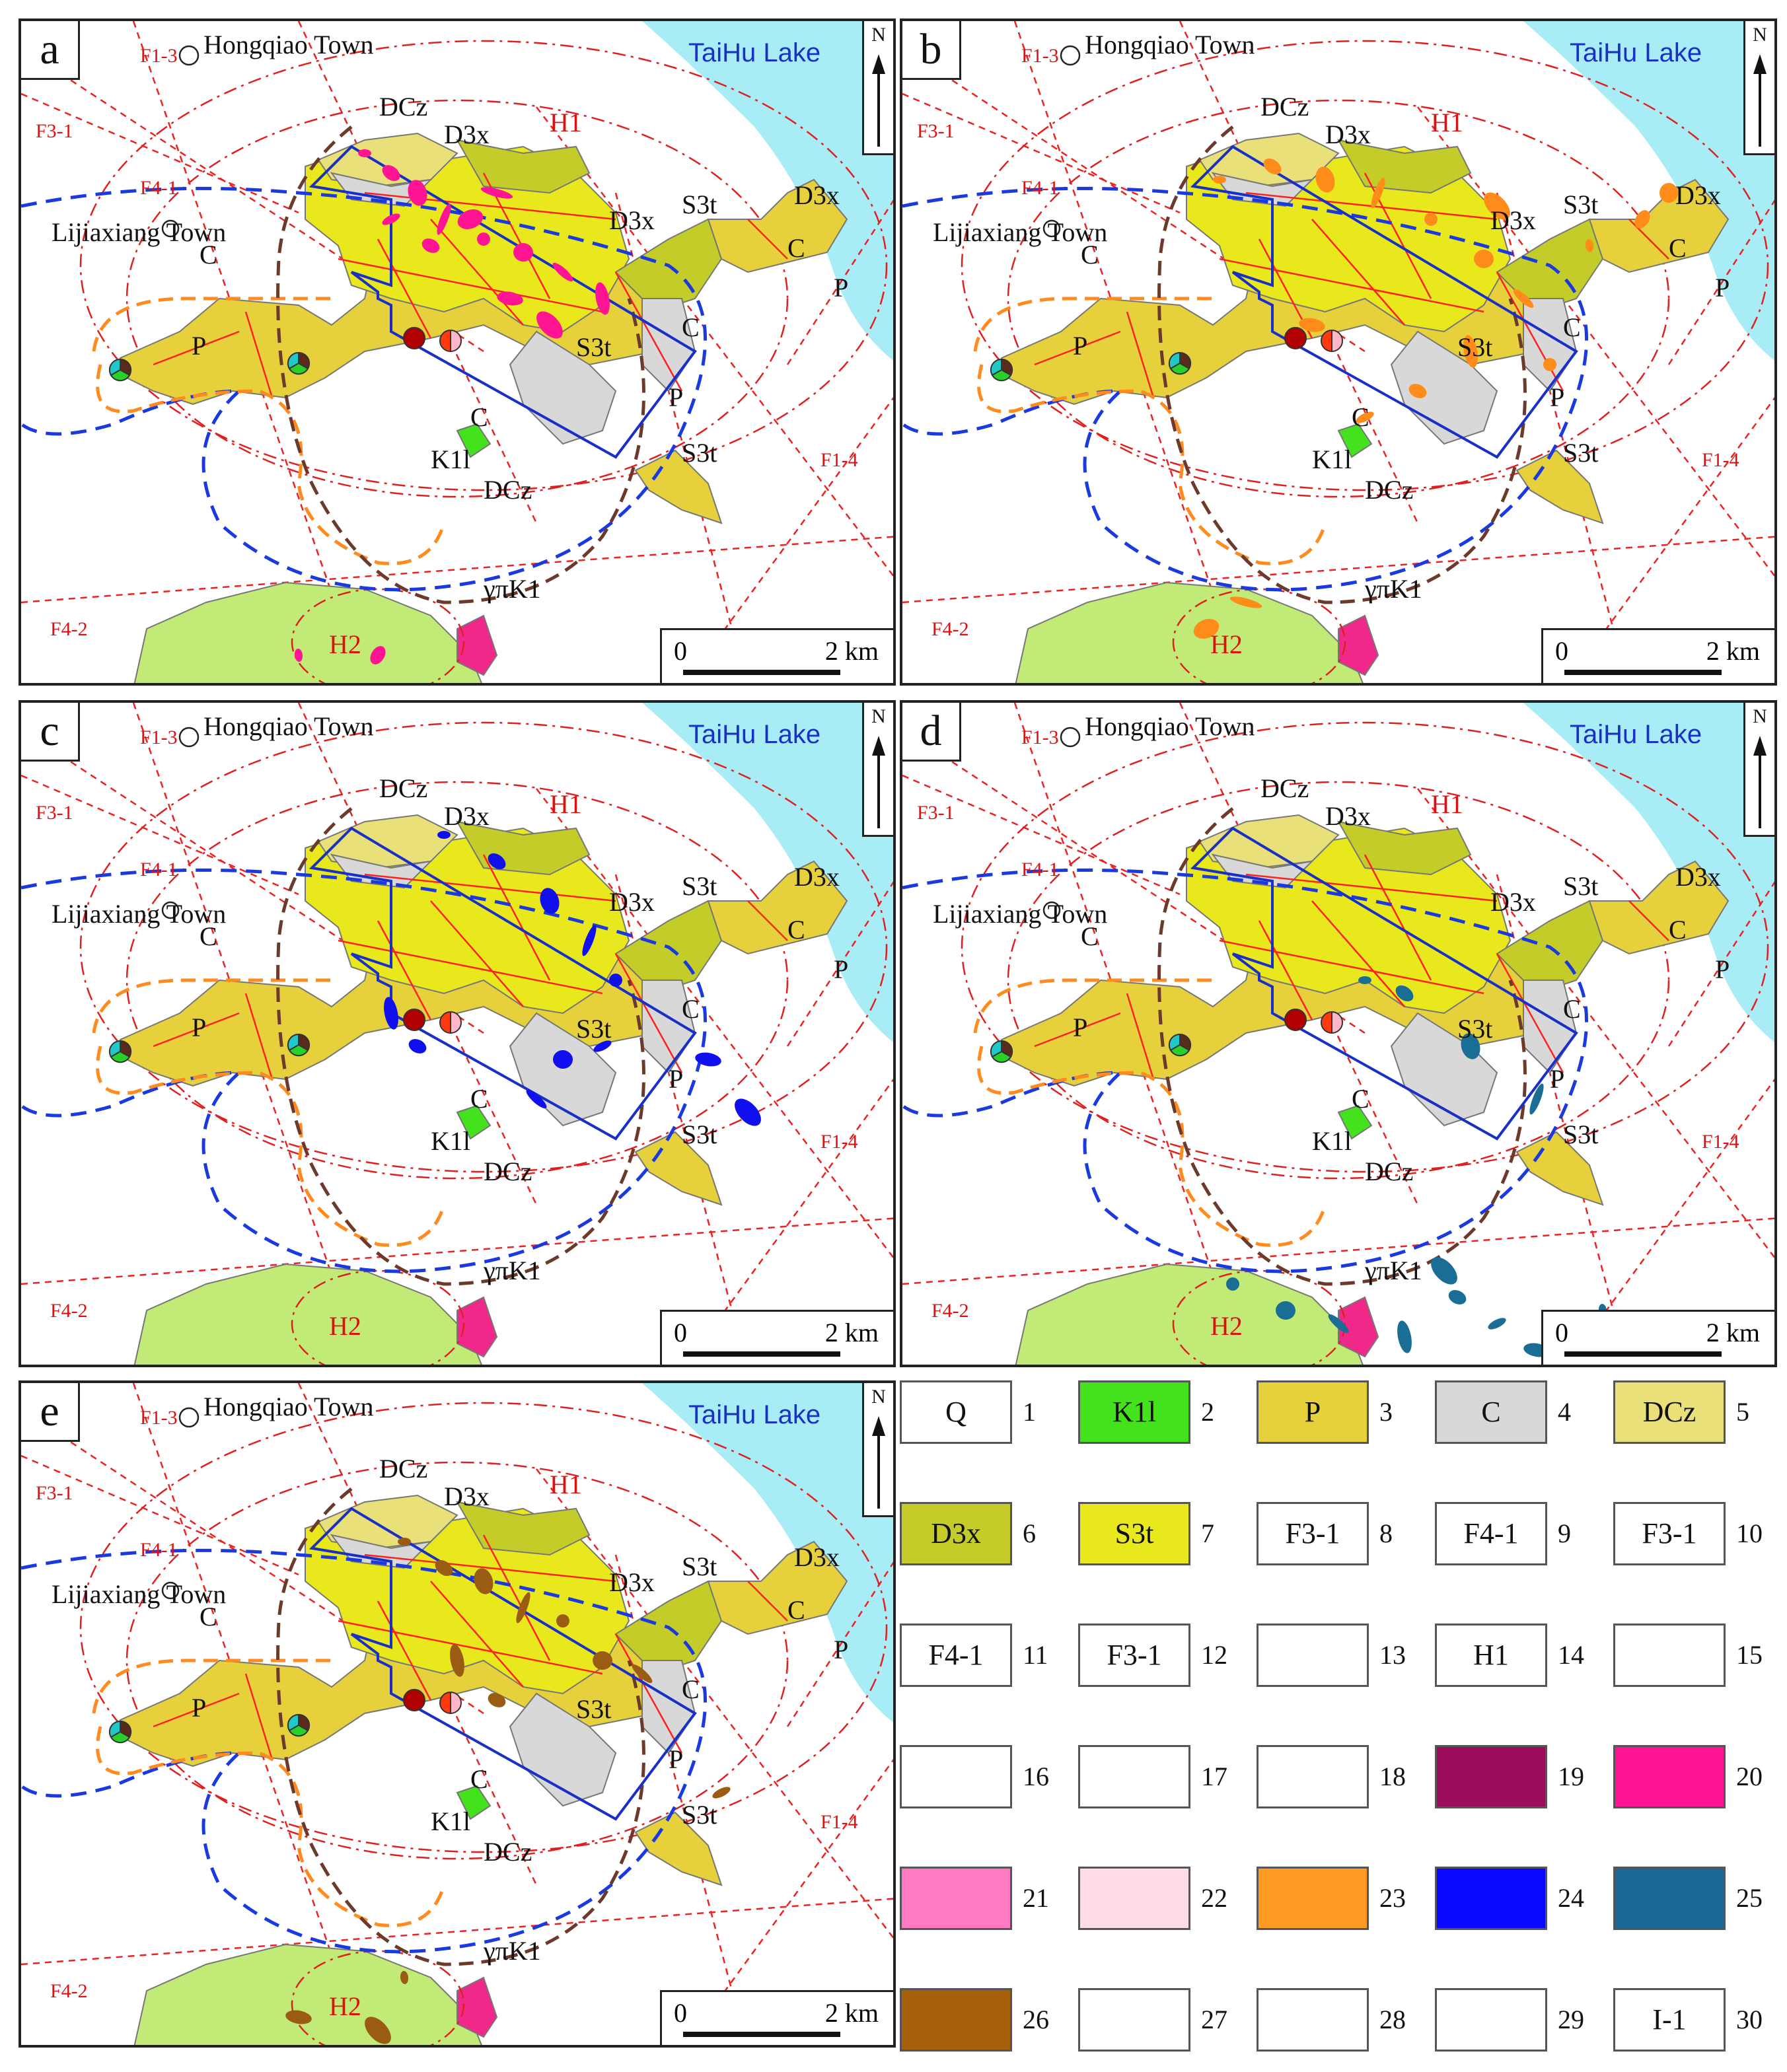 The width and height of the screenshot is (1787, 2072). I want to click on hongqiao-label: Hongqiao Town, so click(1170, 726).